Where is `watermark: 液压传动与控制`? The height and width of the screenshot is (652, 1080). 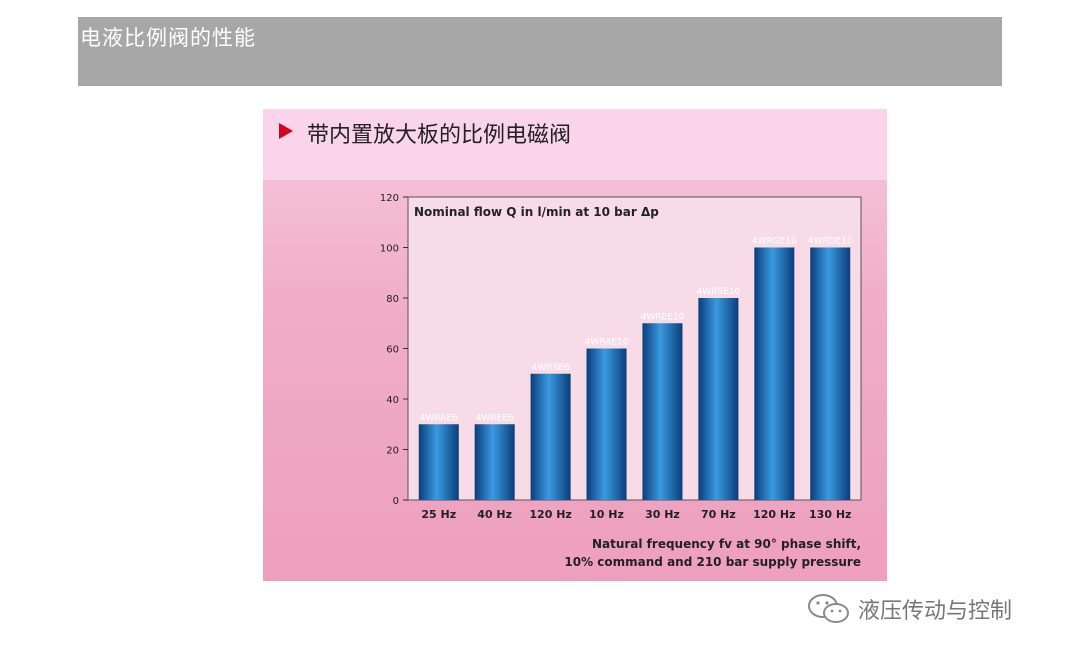 watermark: 液压传动与控制 is located at coordinates (909, 609).